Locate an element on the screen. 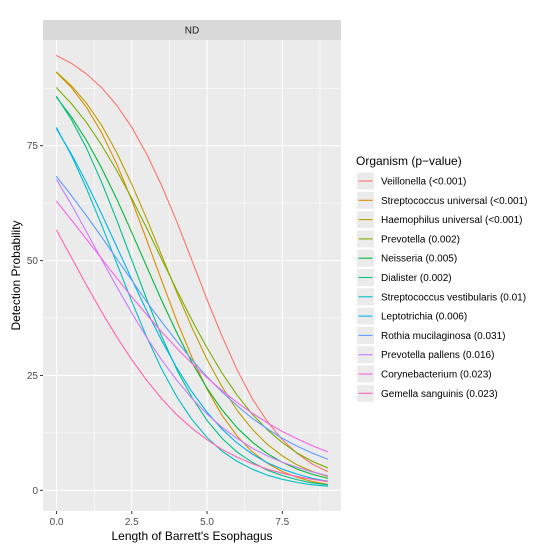 Image resolution: width=533 pixels, height=550 pixels. legend-item: Leptotrichia (0.006) is located at coordinates (412, 316).